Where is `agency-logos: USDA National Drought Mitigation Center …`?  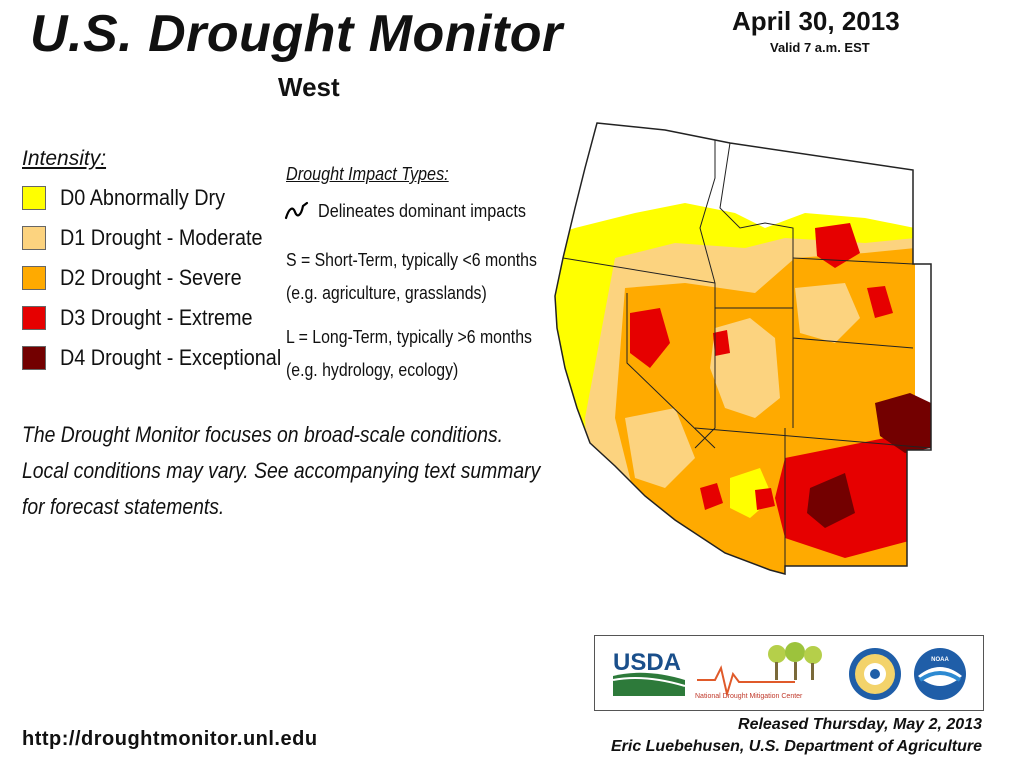 agency-logos: USDA National Drought Mitigation Center … is located at coordinates (789, 673).